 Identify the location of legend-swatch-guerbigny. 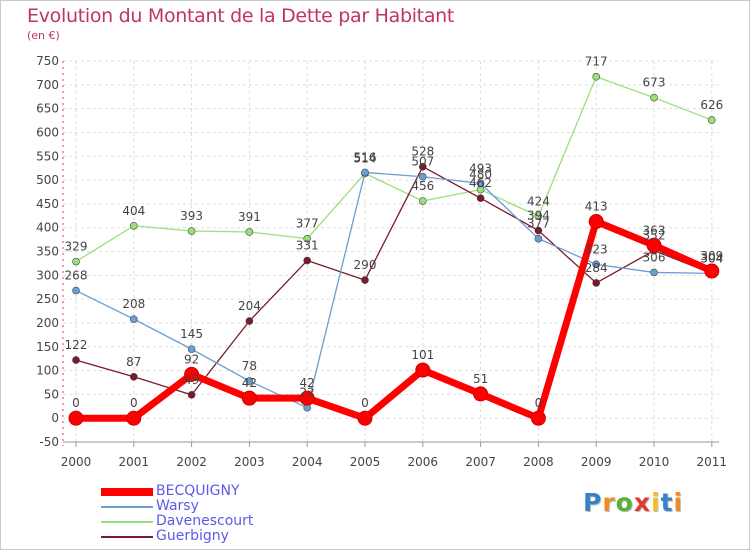
(127, 537).